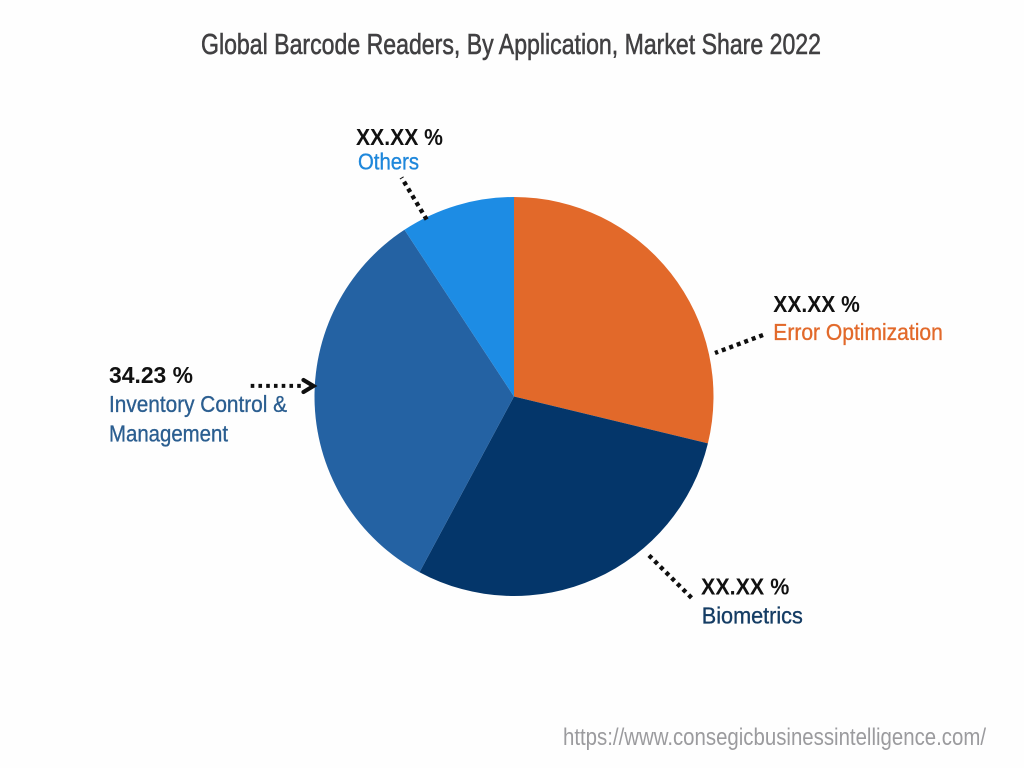  Describe the element at coordinates (752, 615) in the screenshot. I see `svg-text: Biometrics` at that location.